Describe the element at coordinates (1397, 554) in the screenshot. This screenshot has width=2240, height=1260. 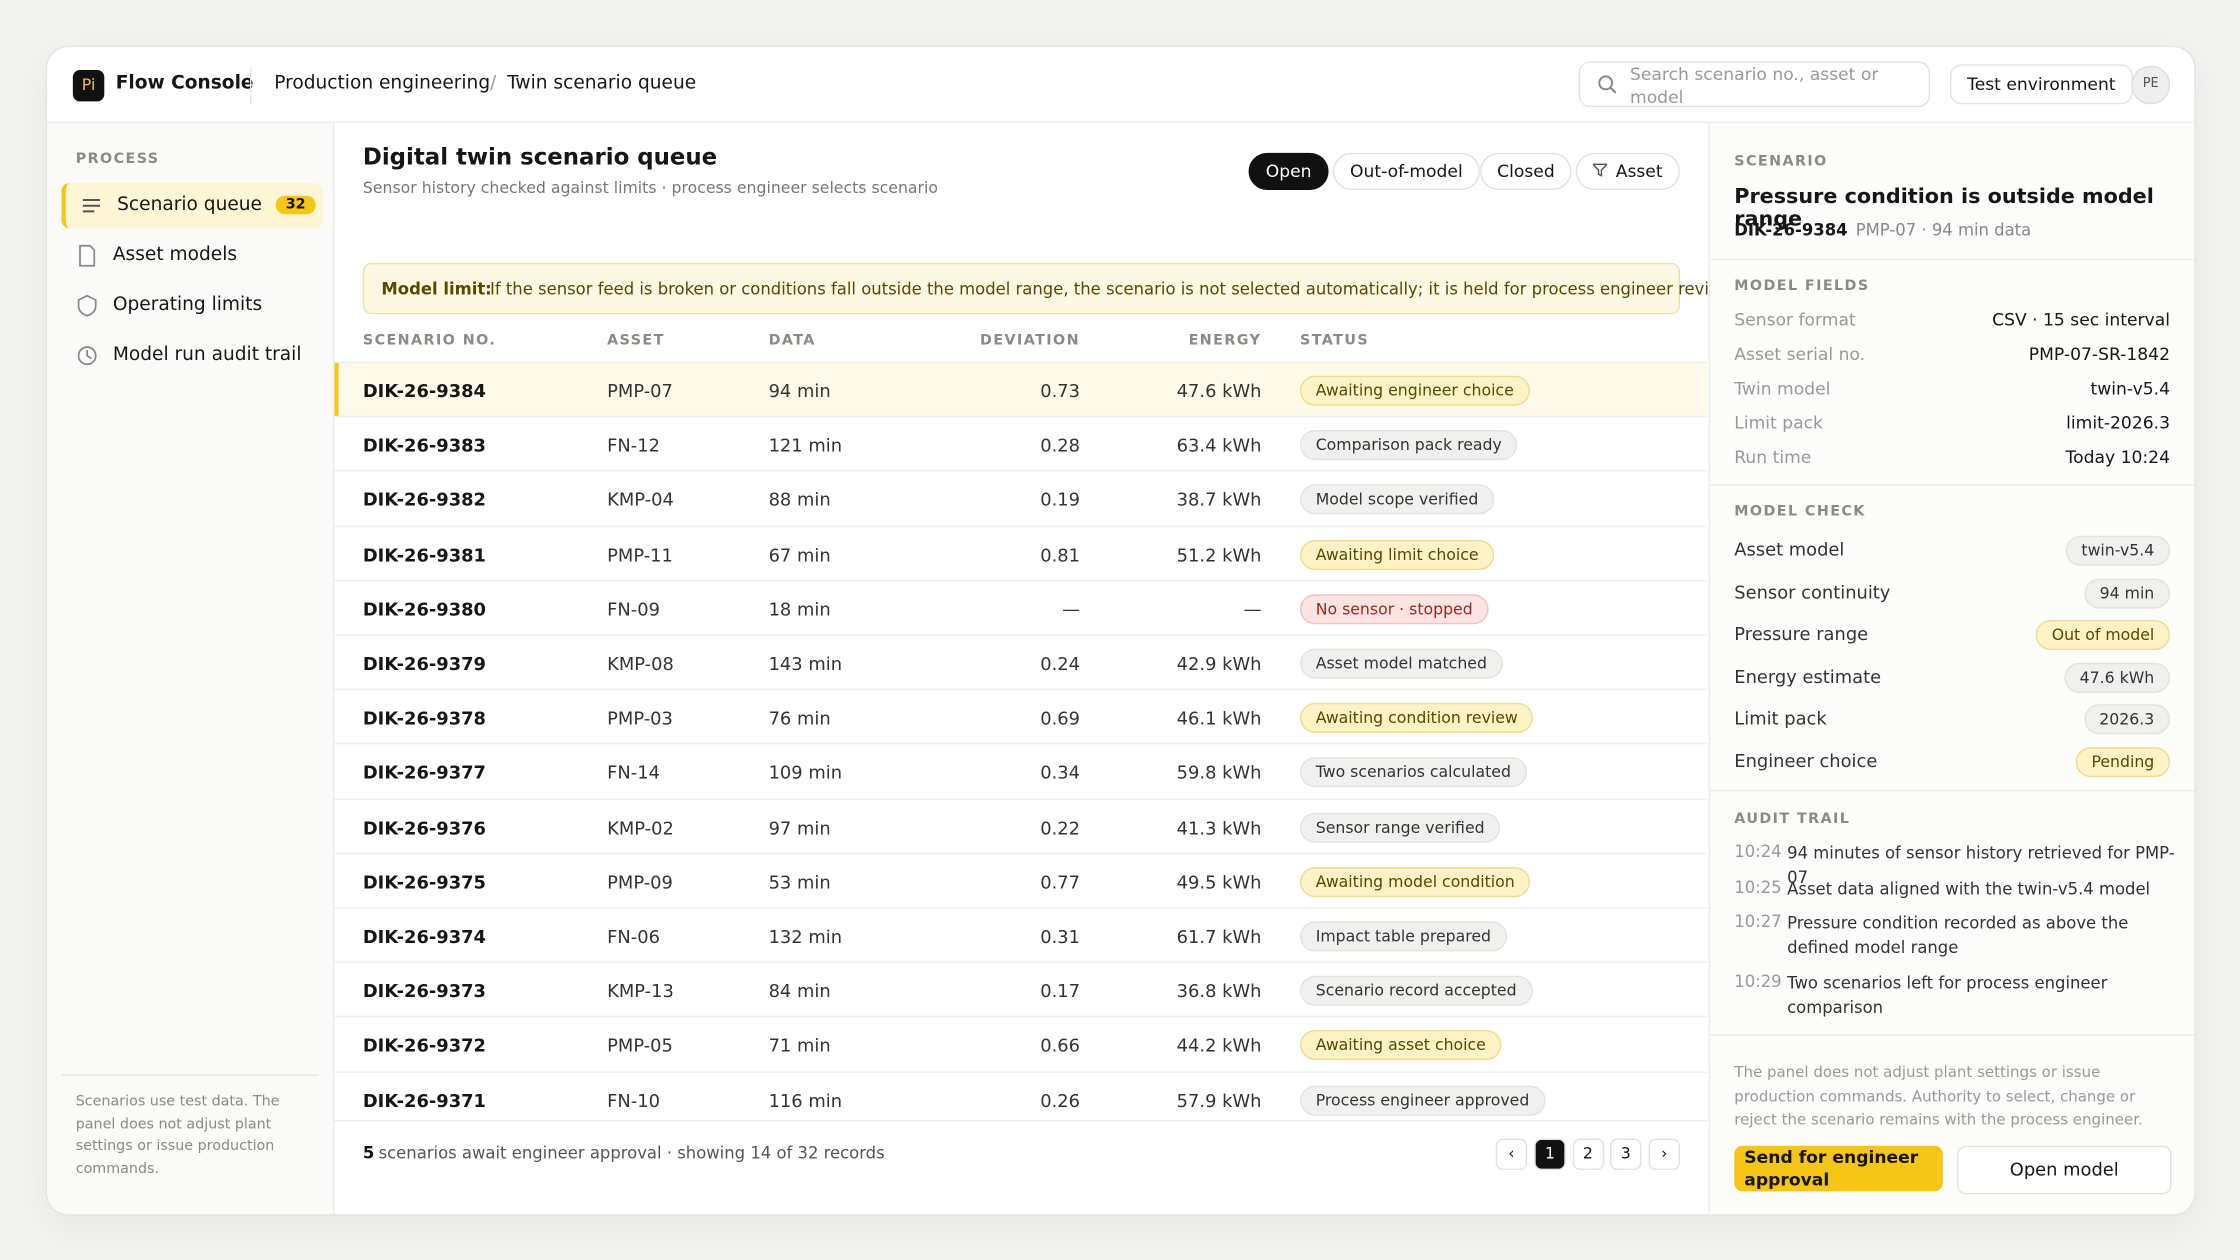
I see `status-badge: Awaiting limit choice` at that location.